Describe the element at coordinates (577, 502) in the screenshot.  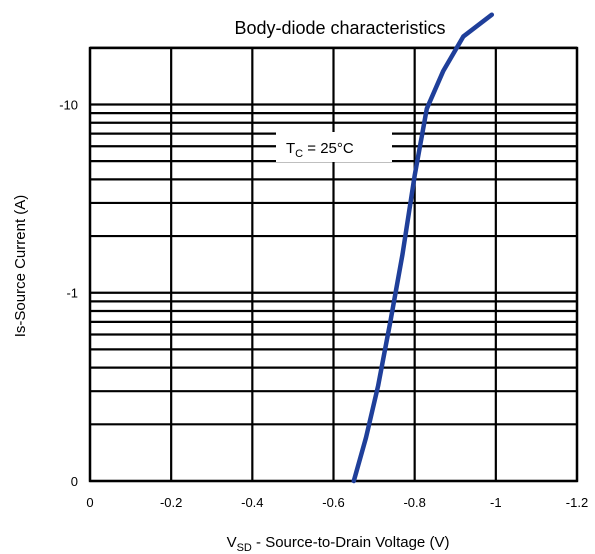
I see `x-tick-label: -1.2` at that location.